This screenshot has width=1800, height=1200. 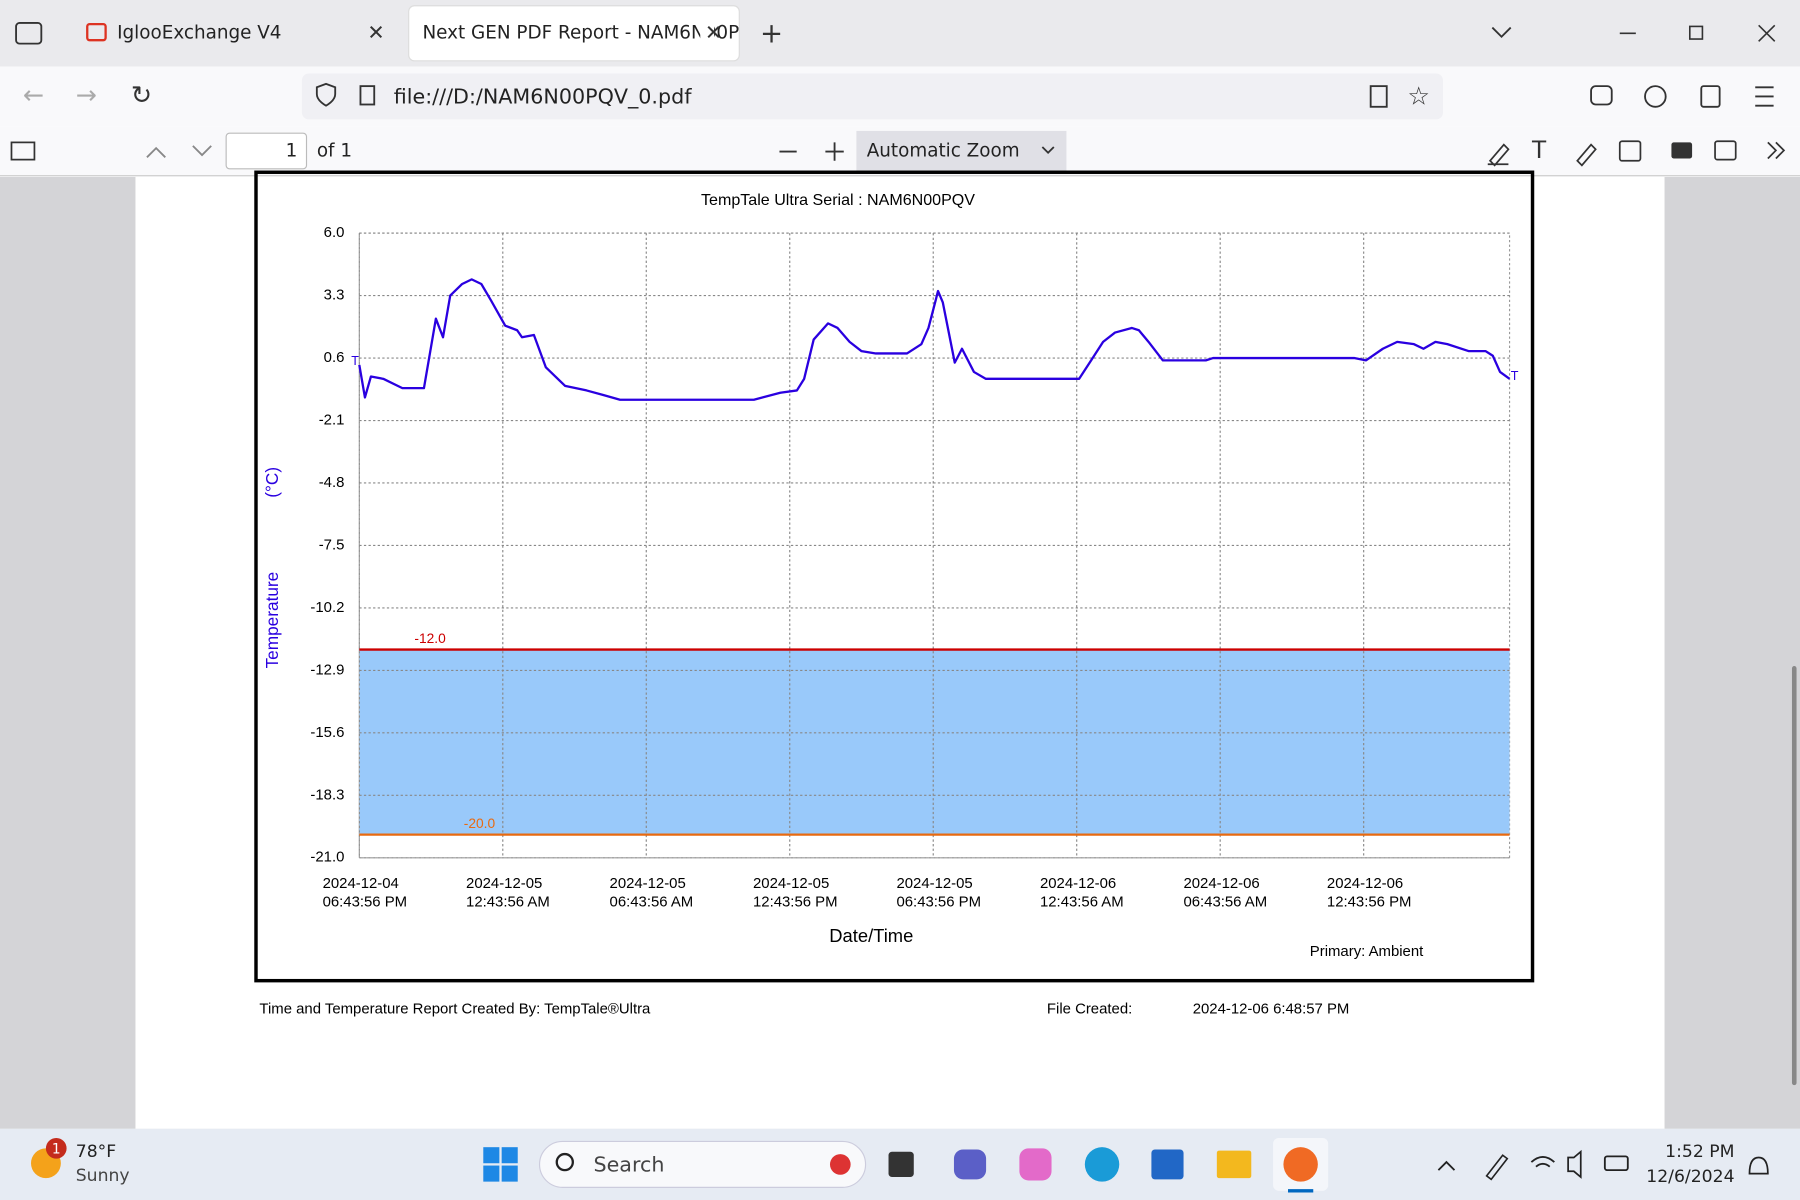 I want to click on y-tick-label: -21.0, so click(x=327, y=857).